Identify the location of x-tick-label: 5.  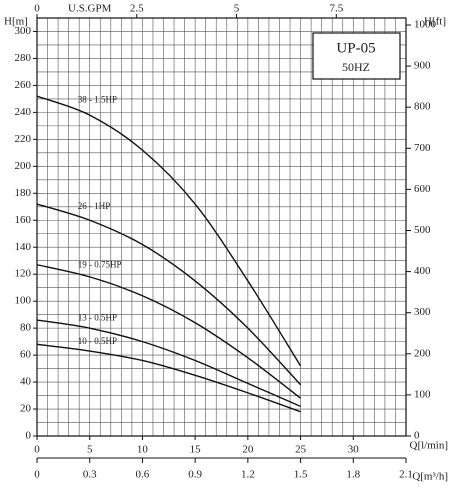
(90, 450).